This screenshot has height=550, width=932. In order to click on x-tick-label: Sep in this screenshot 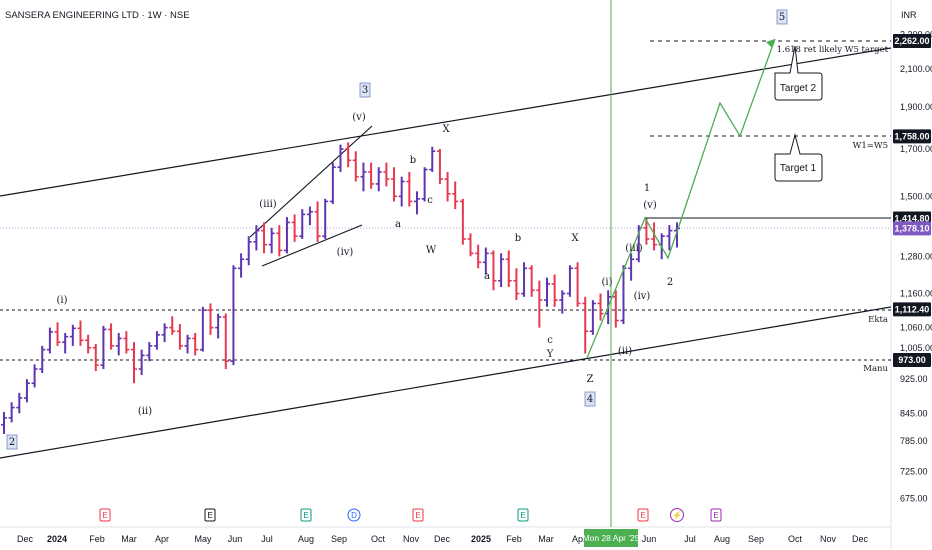, I will do `click(339, 539)`.